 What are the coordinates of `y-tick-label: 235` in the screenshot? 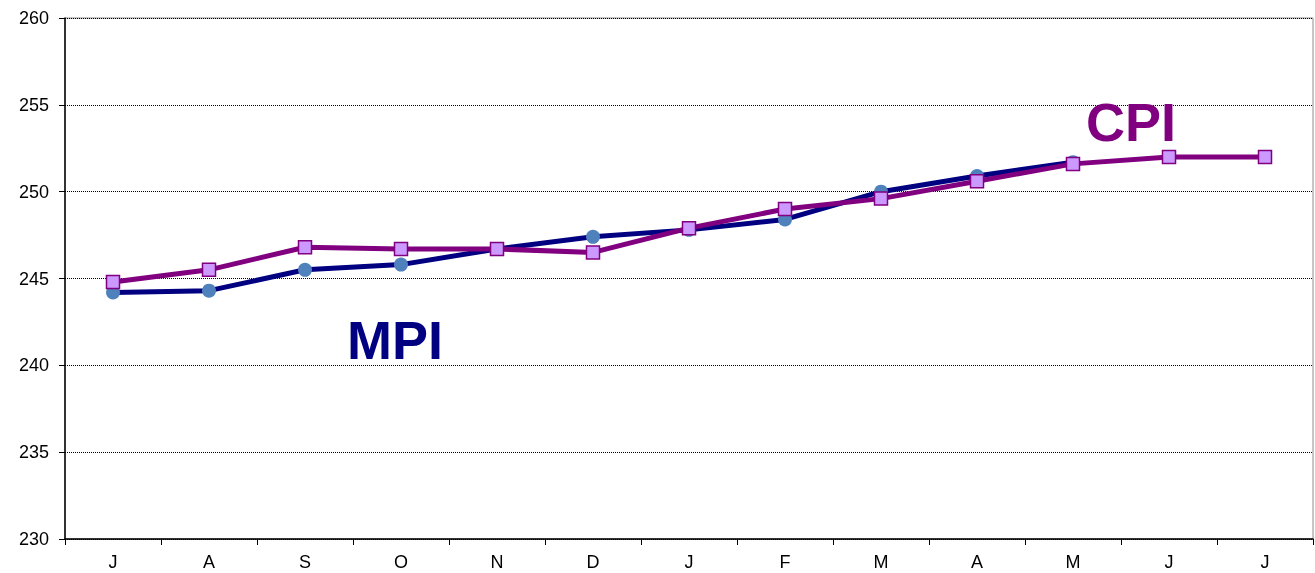 It's located at (33, 452).